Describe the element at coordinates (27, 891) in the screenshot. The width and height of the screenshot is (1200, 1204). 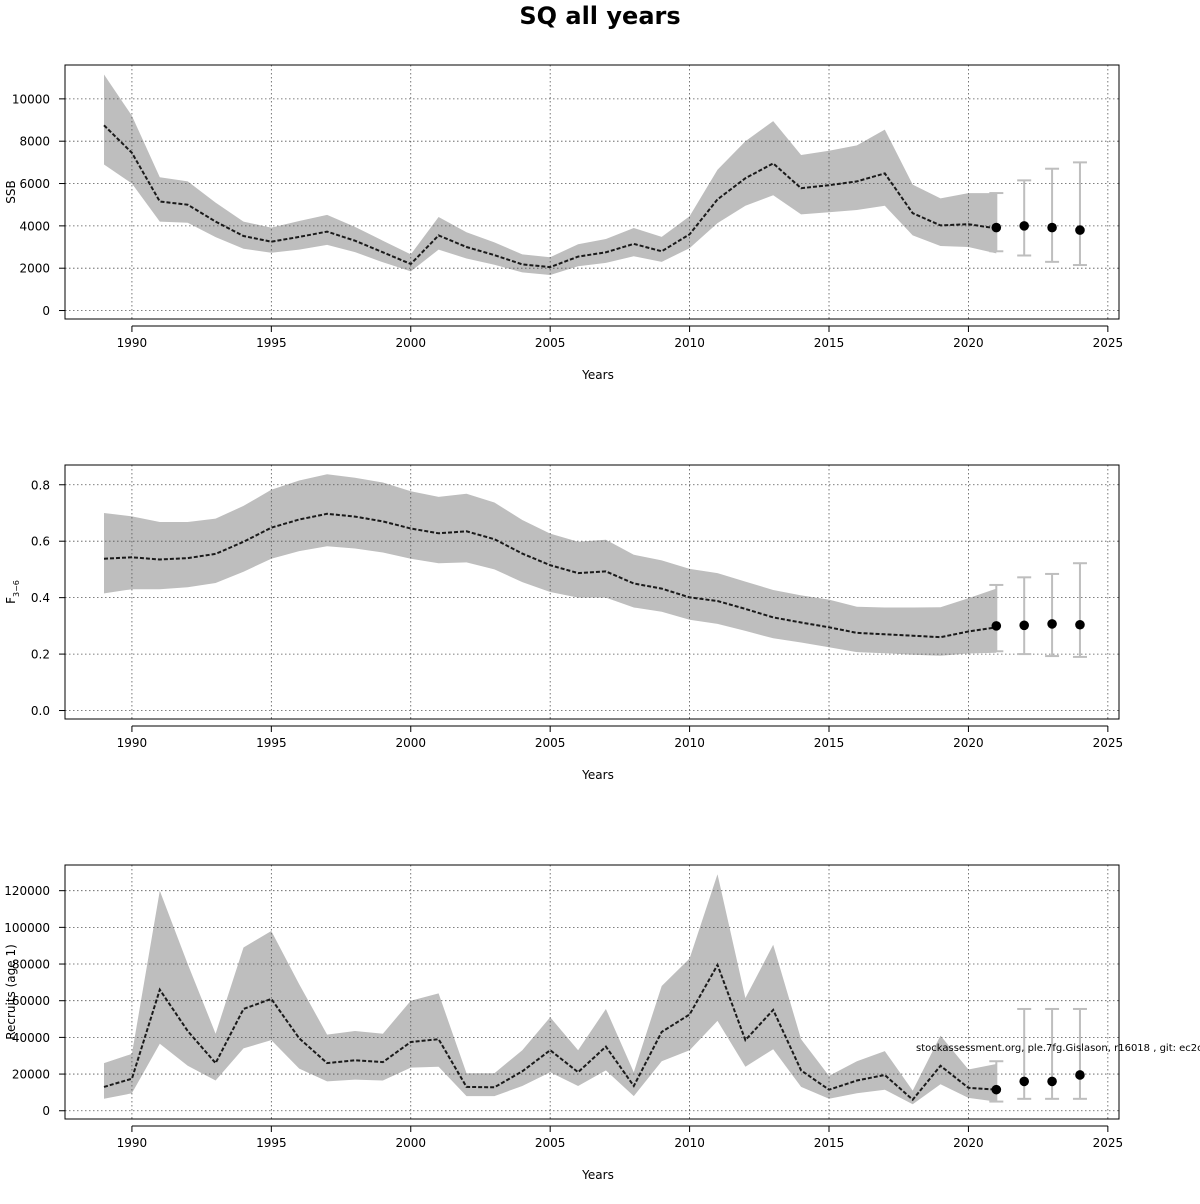
I see `y-tick-label: 120000` at that location.